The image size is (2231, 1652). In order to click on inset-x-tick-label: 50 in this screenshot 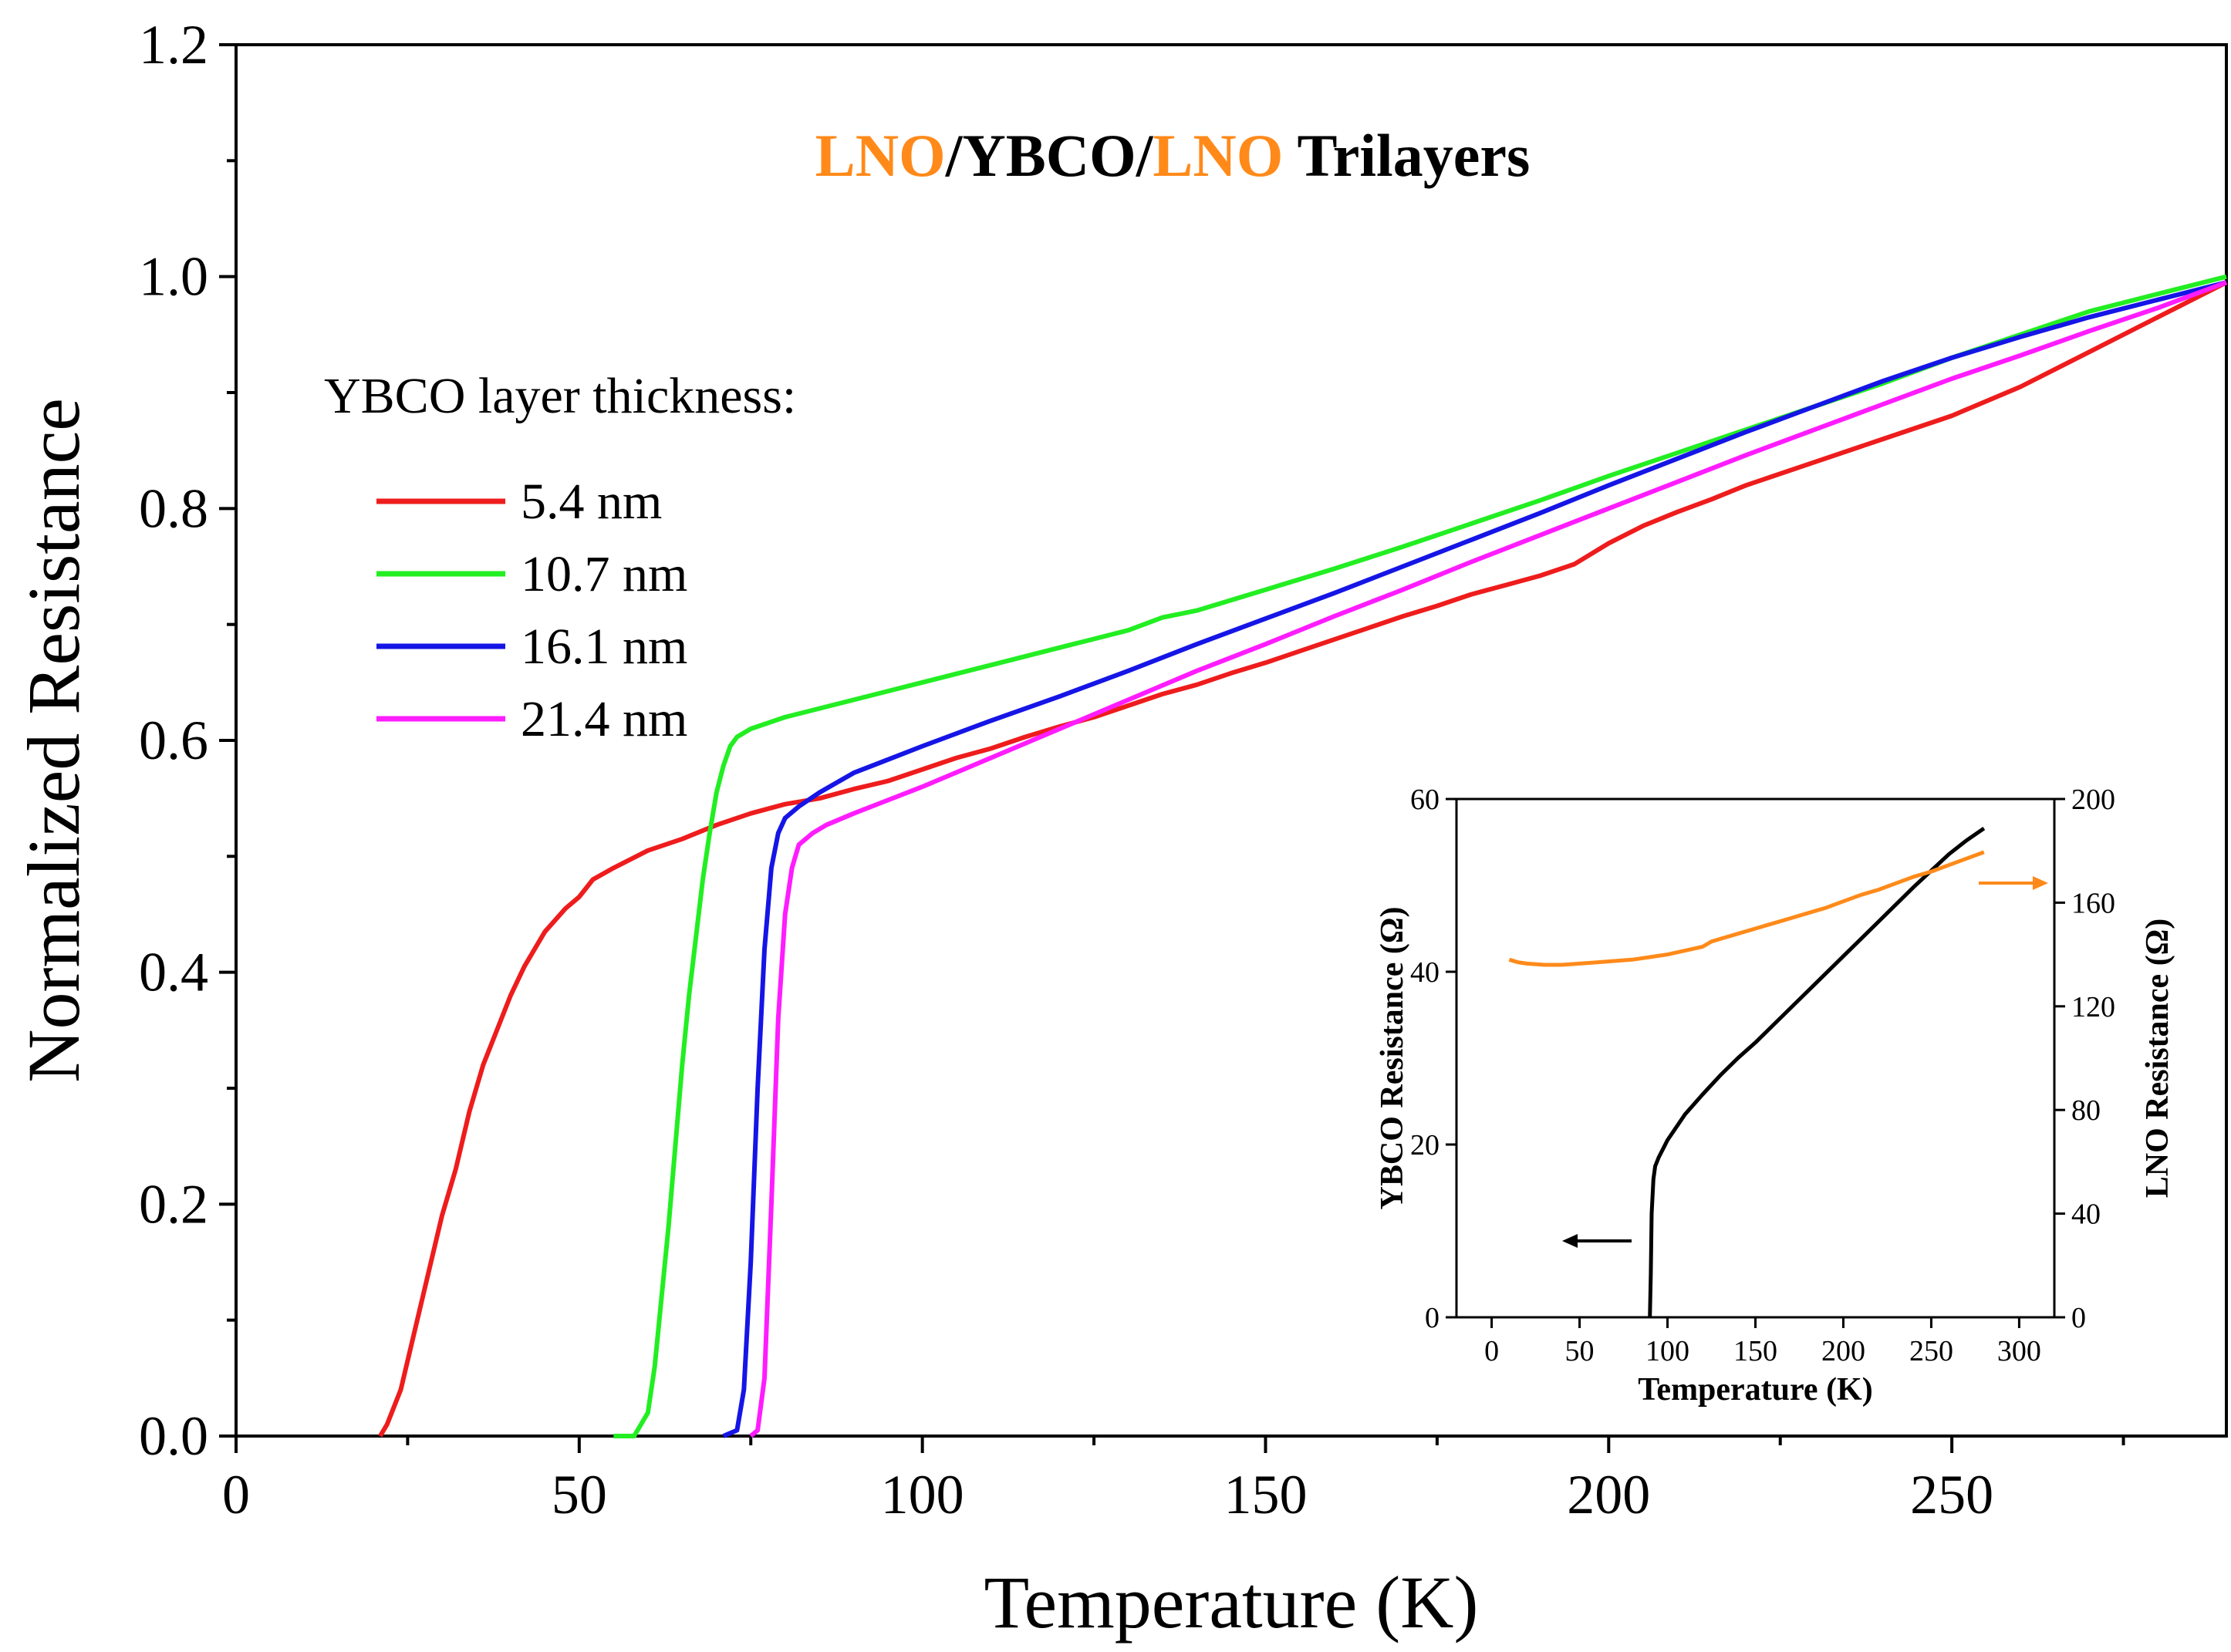, I will do `click(1580, 1351)`.